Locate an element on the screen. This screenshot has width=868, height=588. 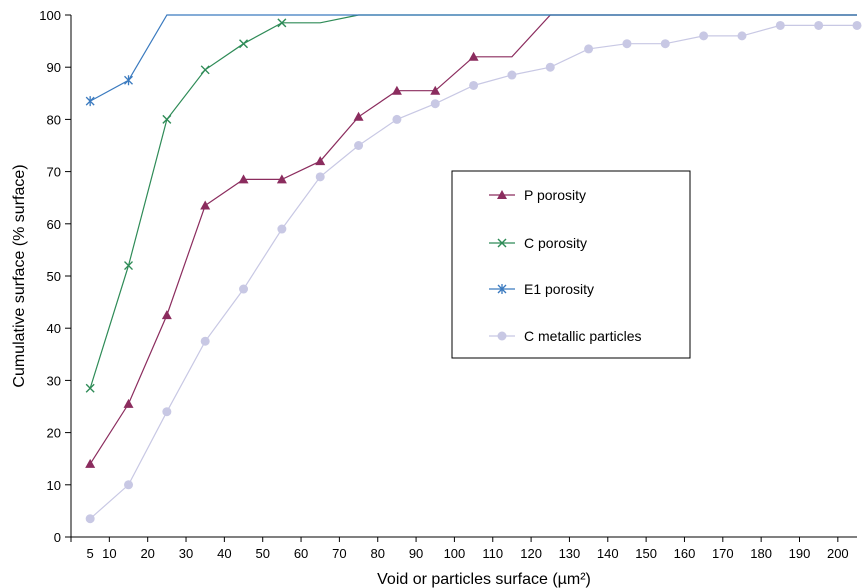
legend-item: C metallic particles is located at coordinates (565, 336).